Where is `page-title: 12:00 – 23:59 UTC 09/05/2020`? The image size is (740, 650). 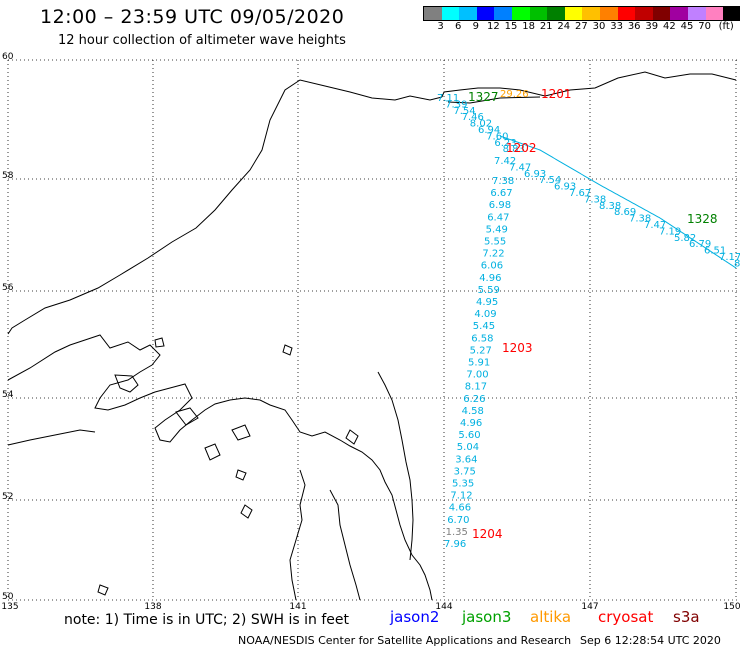 page-title: 12:00 – 23:59 UTC 09/05/2020 is located at coordinates (192, 17).